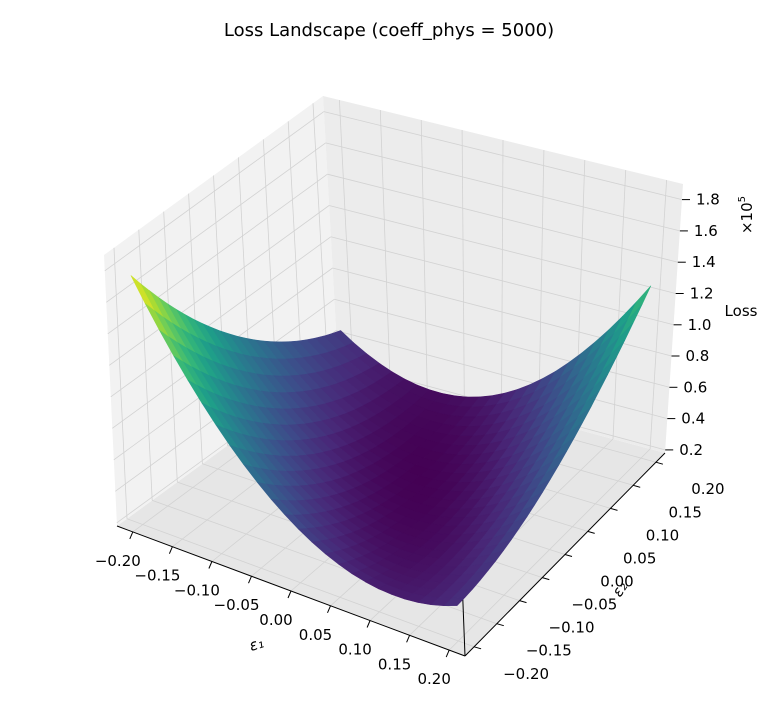 The image size is (778, 704). What do you see at coordinates (433, 679) in the screenshot?
I see `x-tick-label: 0.20` at bounding box center [433, 679].